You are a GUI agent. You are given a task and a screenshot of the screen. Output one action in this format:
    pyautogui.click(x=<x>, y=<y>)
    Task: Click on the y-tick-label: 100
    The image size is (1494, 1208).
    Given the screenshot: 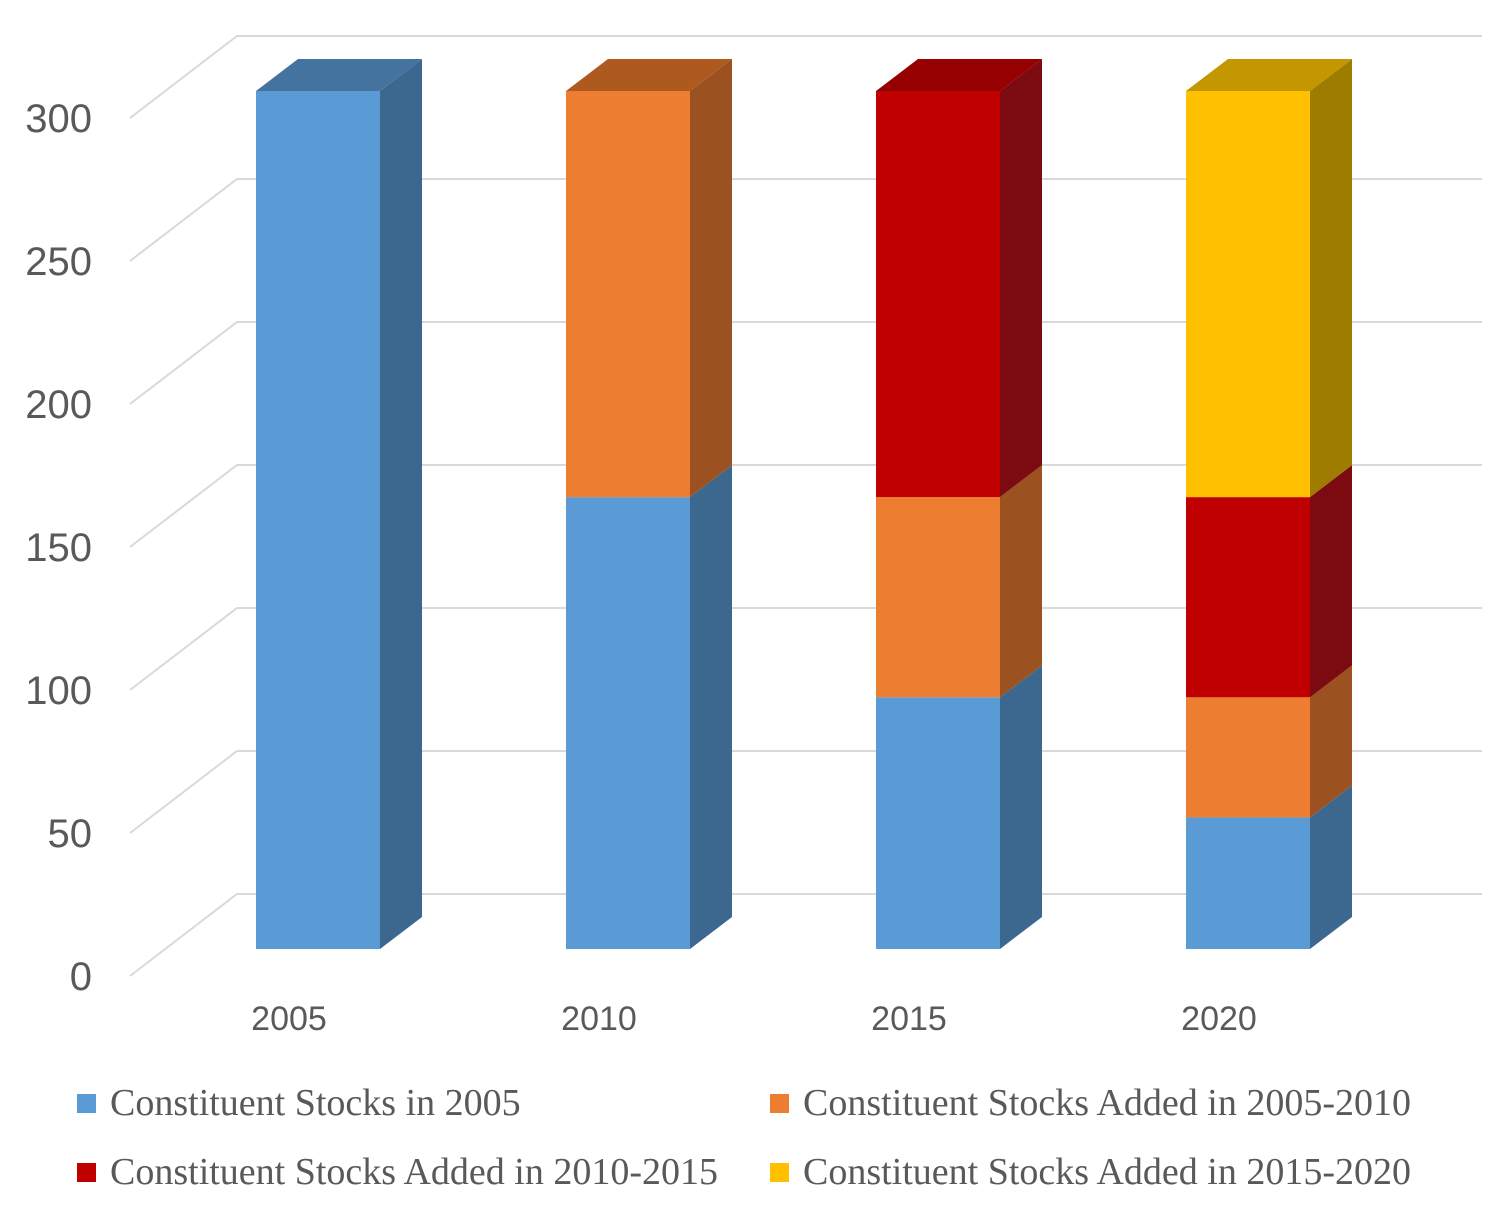 What is the action you would take?
    pyautogui.click(x=58, y=691)
    